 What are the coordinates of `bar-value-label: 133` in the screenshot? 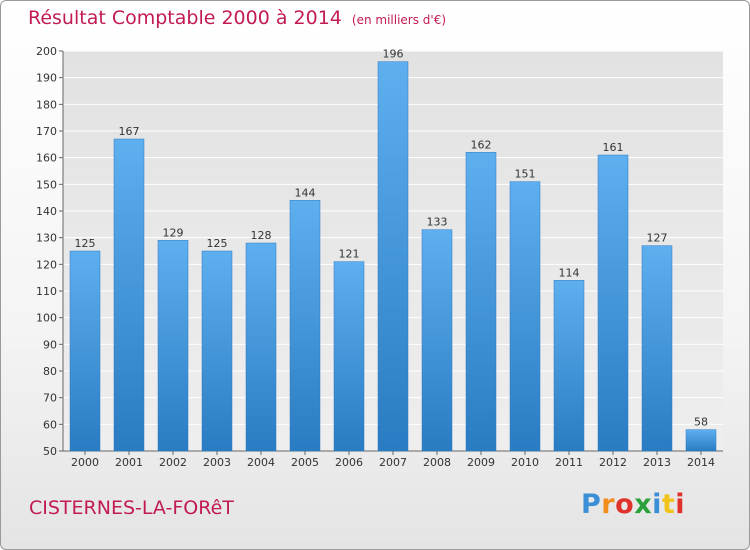 It's located at (437, 222).